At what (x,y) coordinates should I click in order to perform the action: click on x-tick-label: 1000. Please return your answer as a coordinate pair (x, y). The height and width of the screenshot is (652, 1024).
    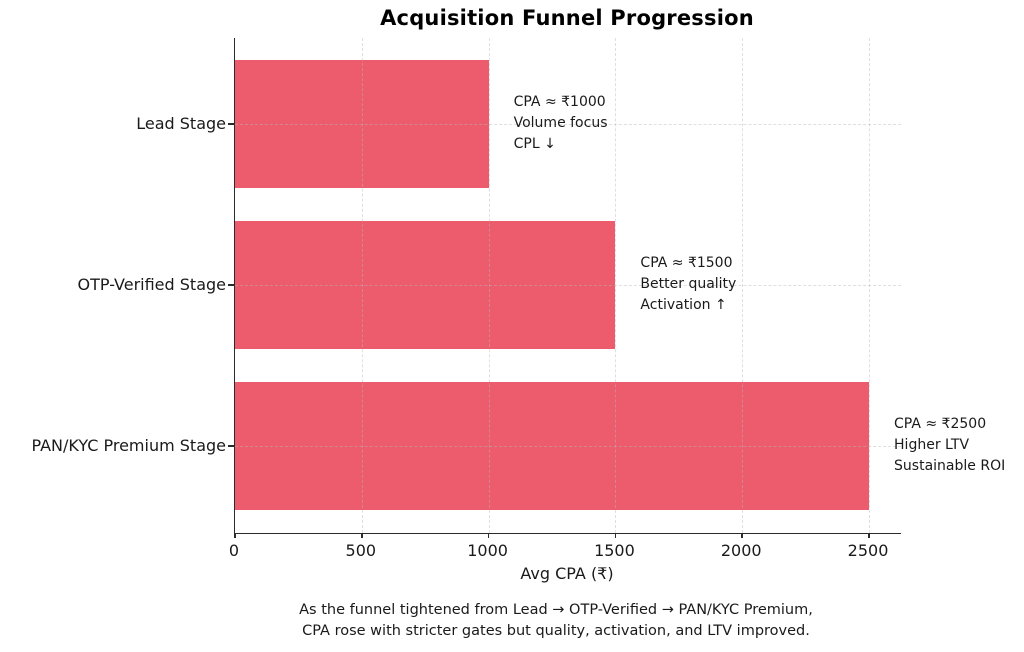
    Looking at the image, I should click on (487, 550).